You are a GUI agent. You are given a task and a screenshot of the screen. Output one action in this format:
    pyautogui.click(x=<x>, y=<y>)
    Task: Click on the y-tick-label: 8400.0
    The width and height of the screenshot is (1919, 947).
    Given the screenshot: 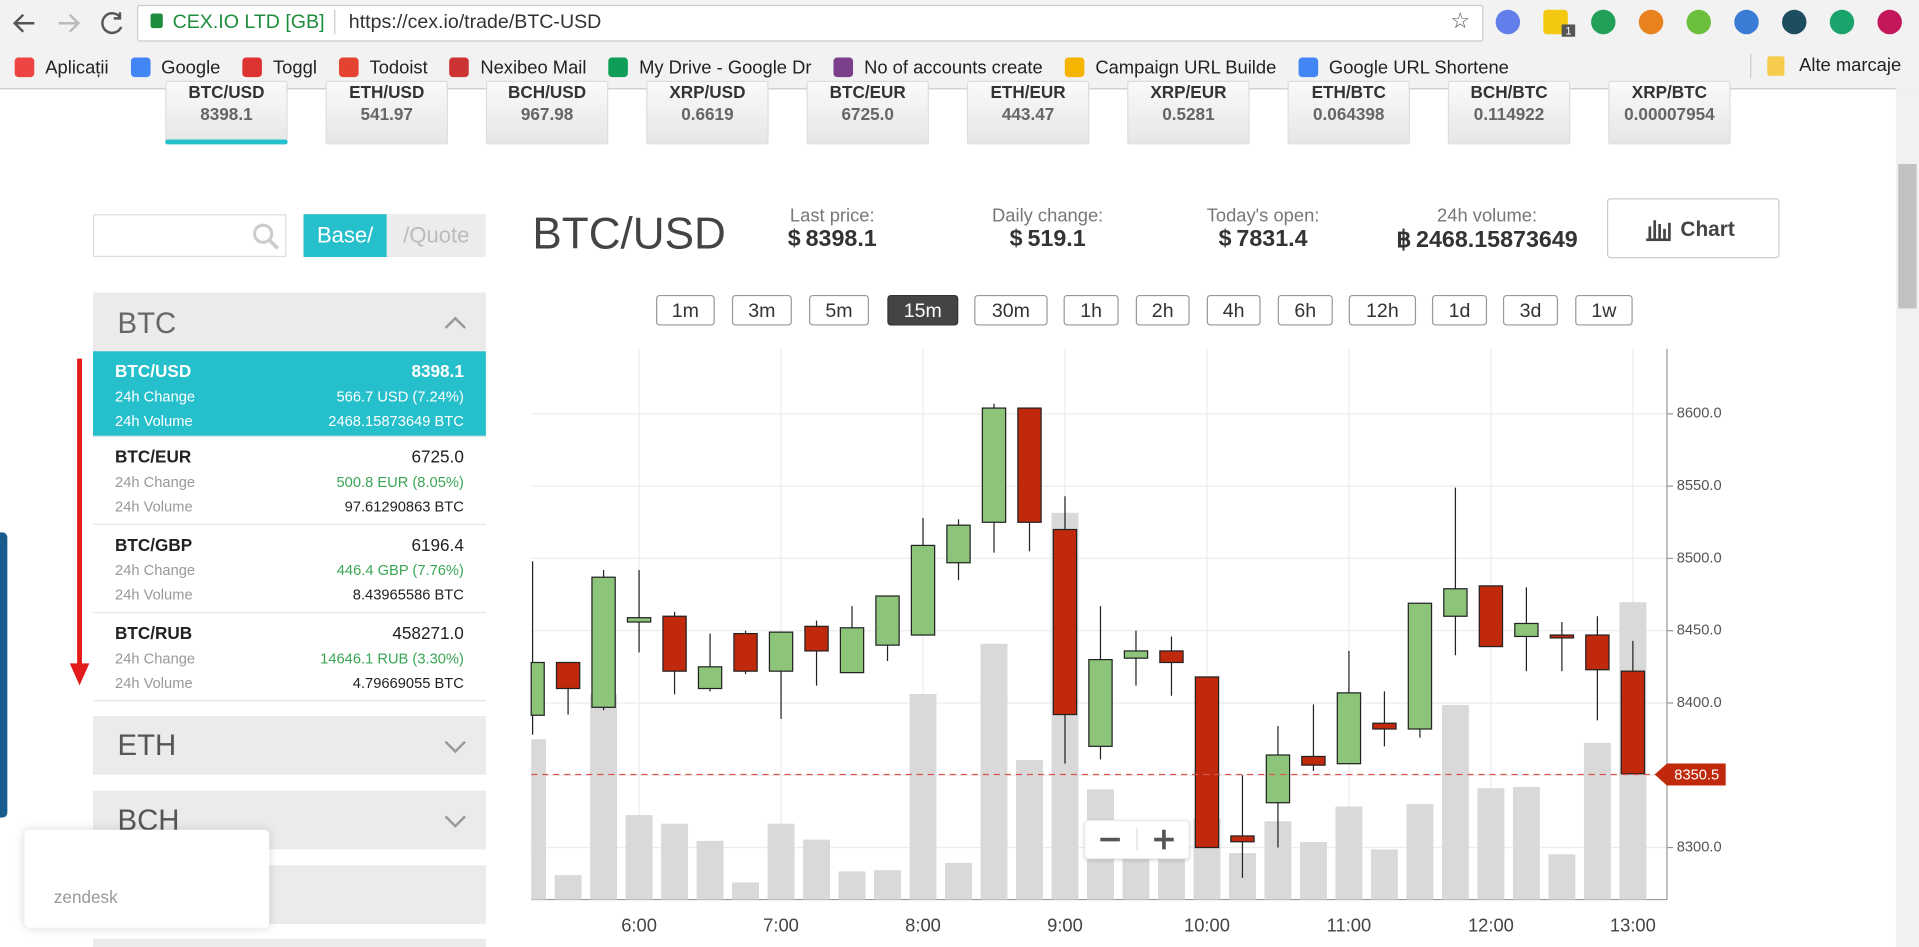 What is the action you would take?
    pyautogui.click(x=1699, y=703)
    